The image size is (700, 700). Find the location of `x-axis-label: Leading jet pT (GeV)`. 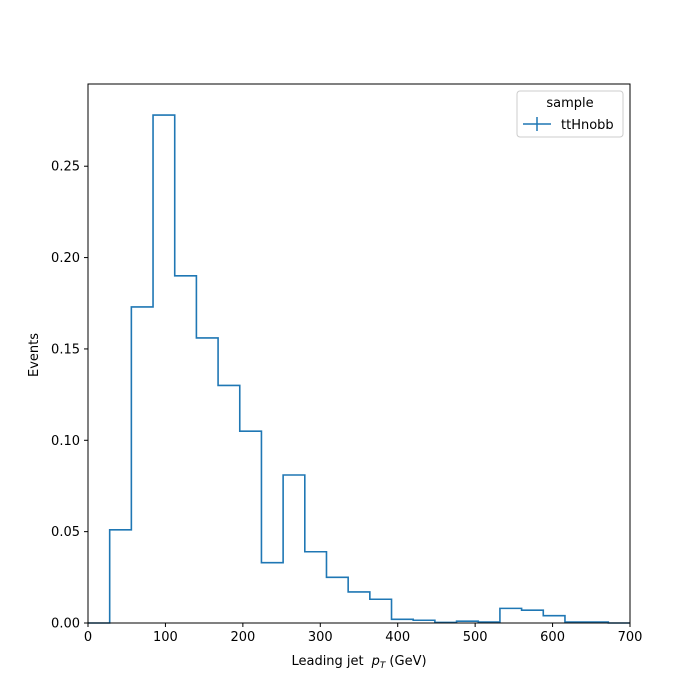

x-axis-label: Leading jet pT (GeV) is located at coordinates (358, 662).